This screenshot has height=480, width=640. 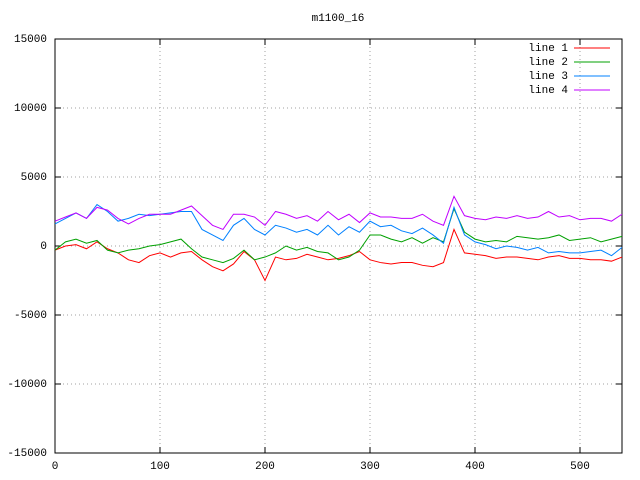 What do you see at coordinates (27, 454) in the screenshot?
I see `y-tick-label: -15000` at bounding box center [27, 454].